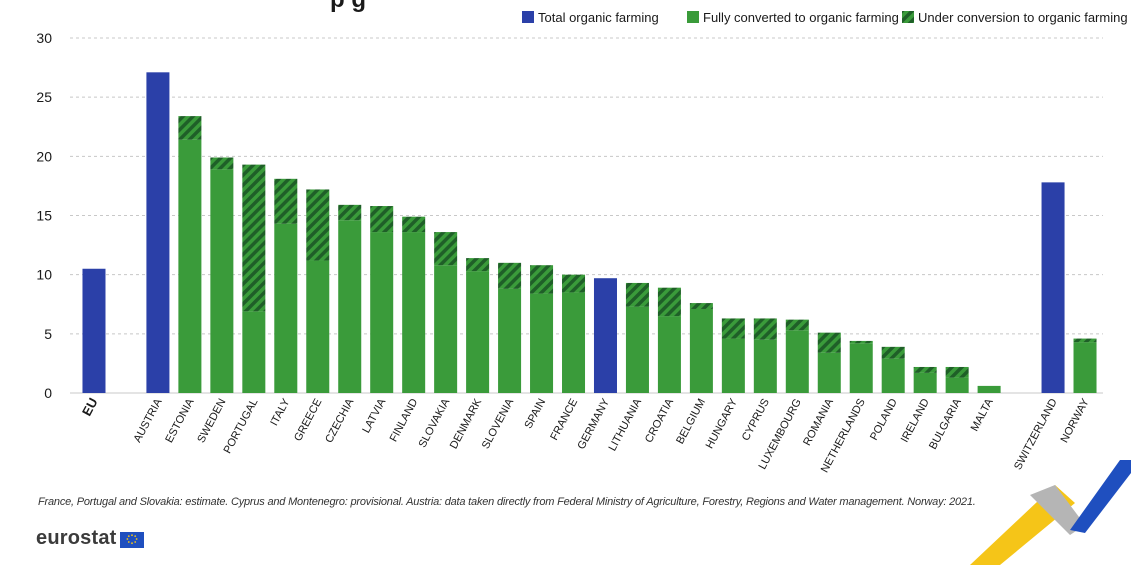  What do you see at coordinates (982, 414) in the screenshot?
I see `x-tick-label: MALTA` at bounding box center [982, 414].